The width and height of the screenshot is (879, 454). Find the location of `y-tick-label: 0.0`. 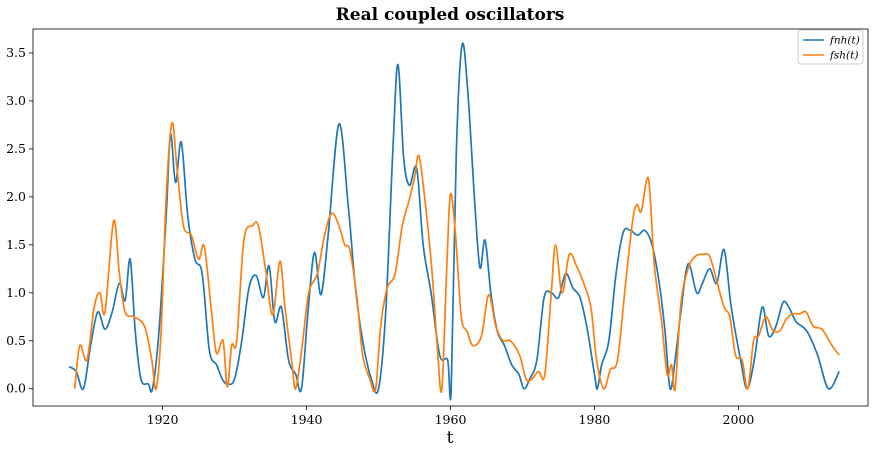

y-tick-label: 0.0 is located at coordinates (16, 388).